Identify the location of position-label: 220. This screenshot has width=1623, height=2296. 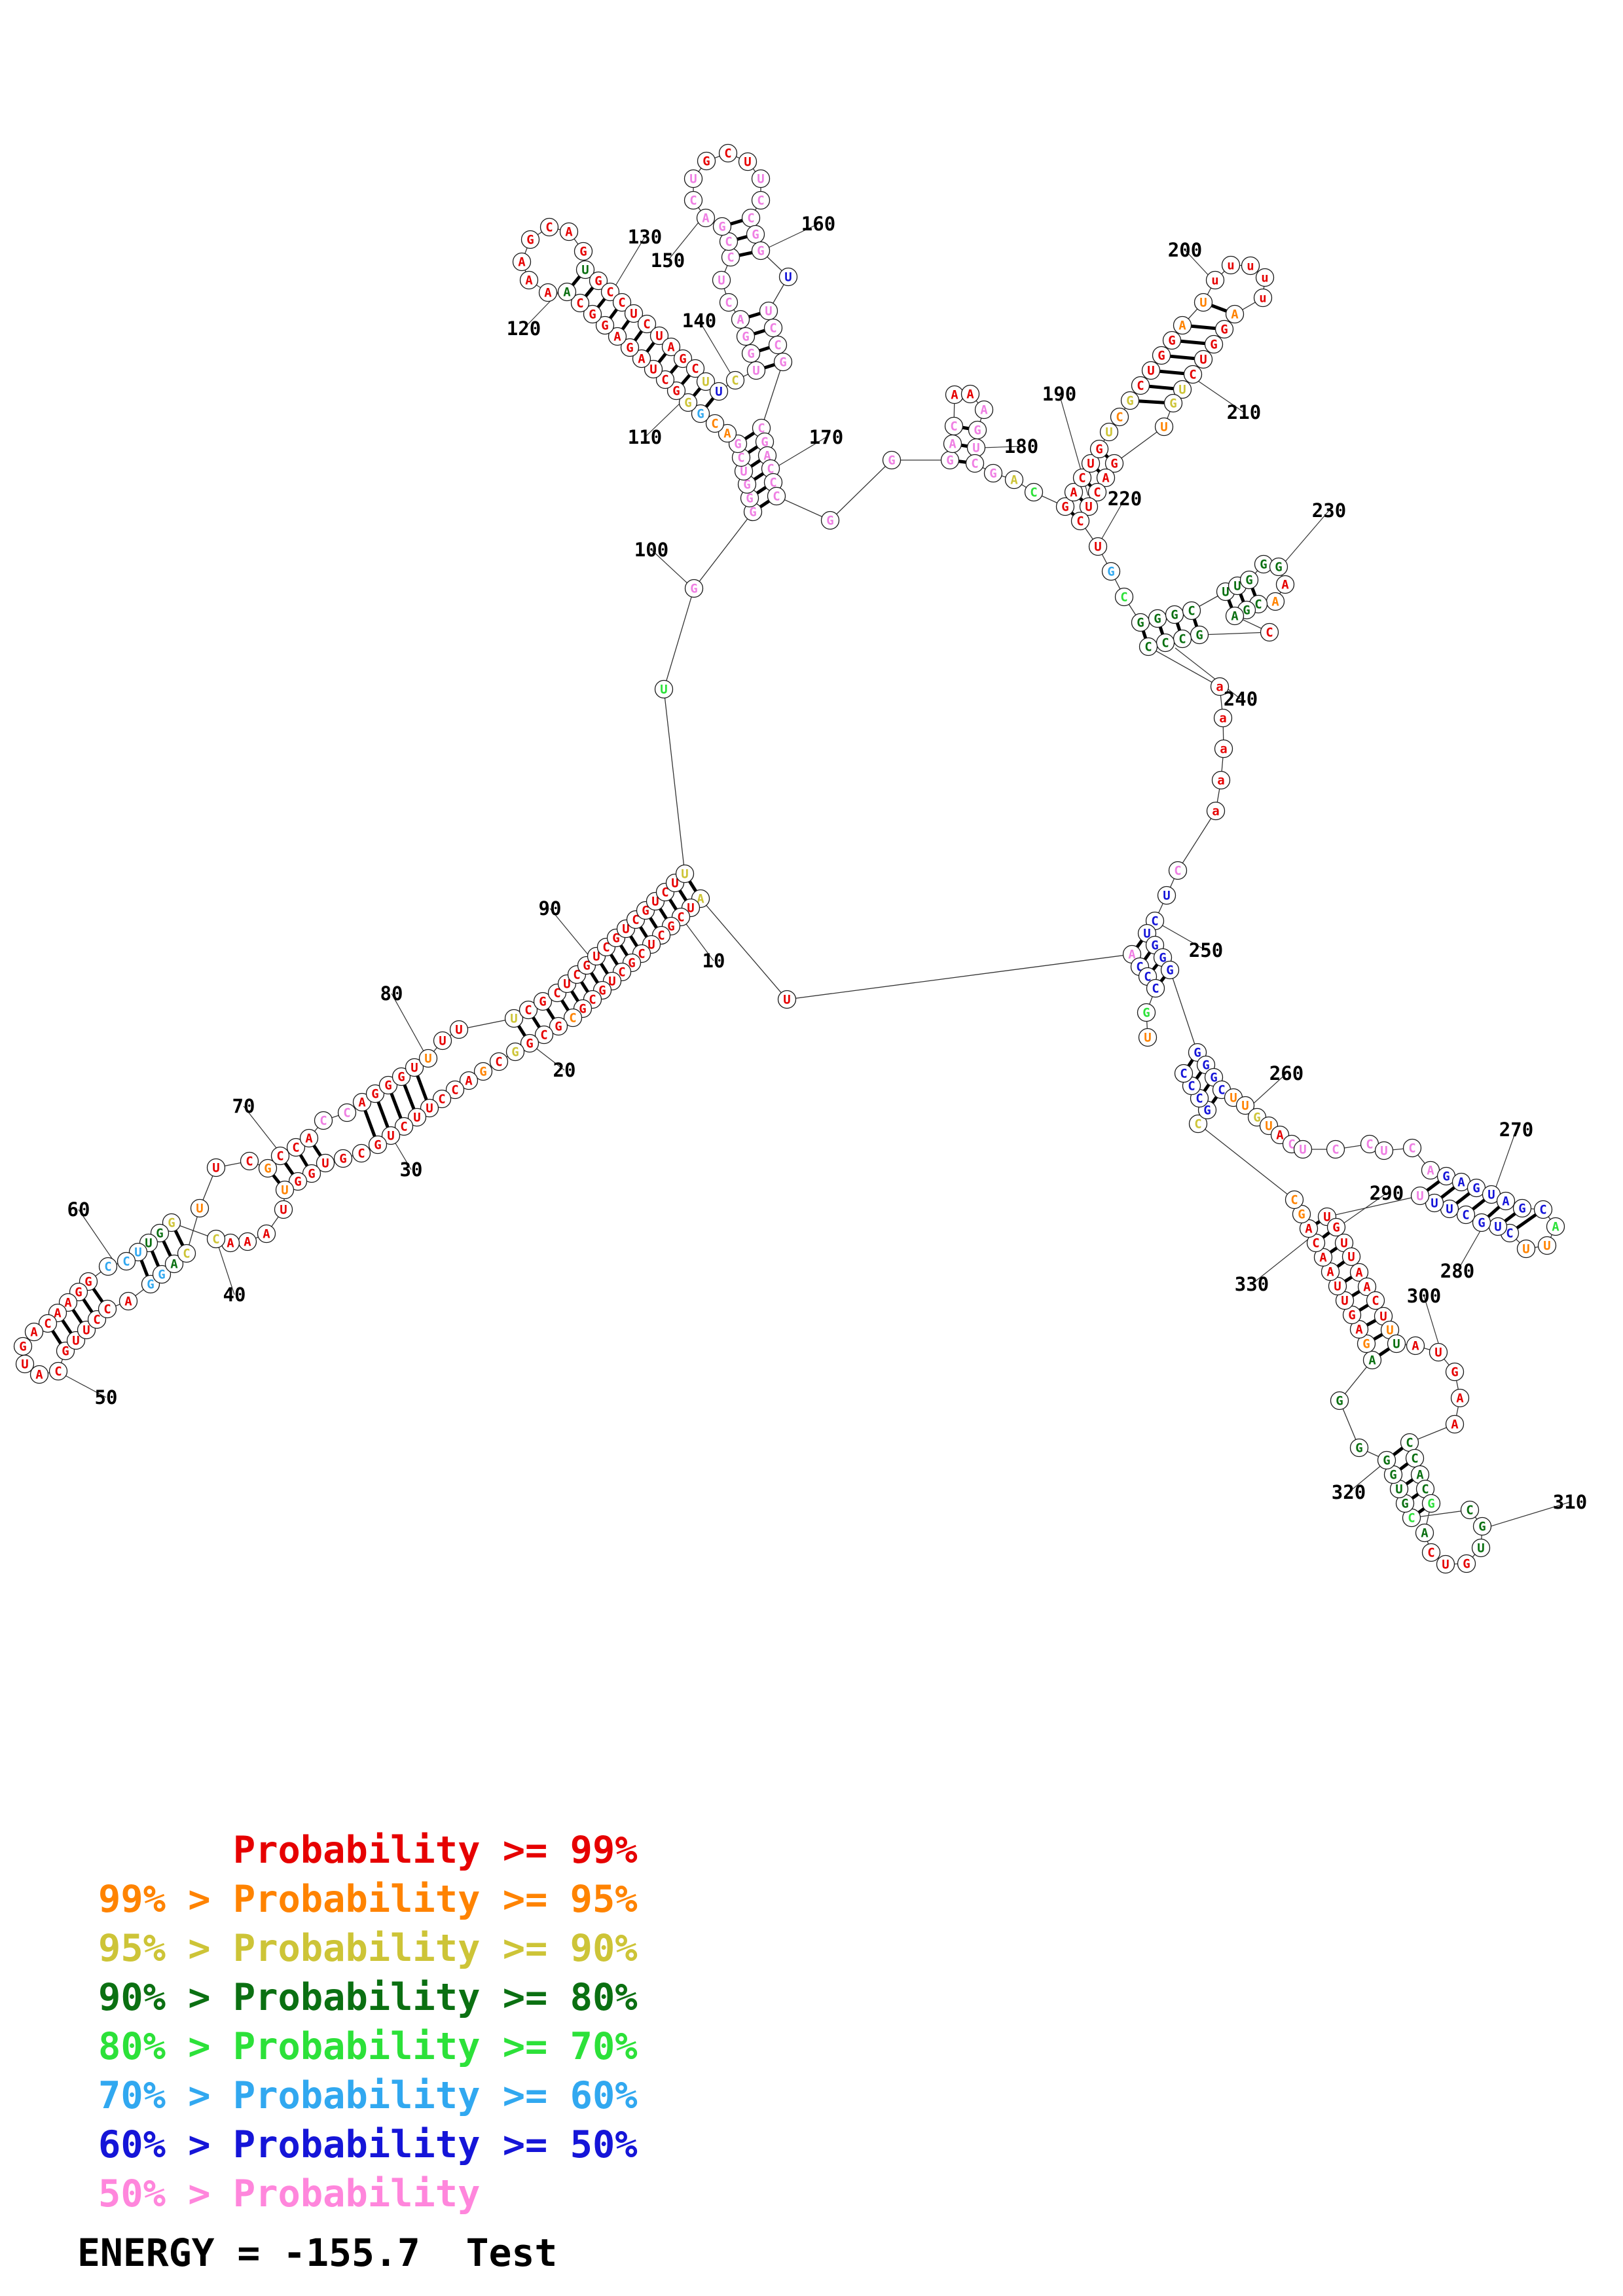
(1125, 499).